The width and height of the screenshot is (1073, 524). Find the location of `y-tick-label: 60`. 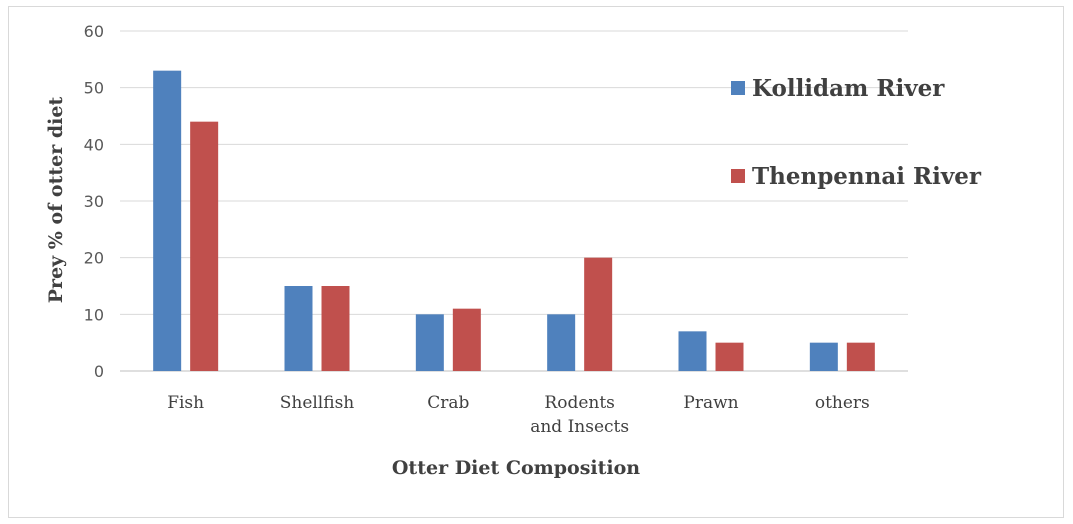

y-tick-label: 60 is located at coordinates (94, 31).